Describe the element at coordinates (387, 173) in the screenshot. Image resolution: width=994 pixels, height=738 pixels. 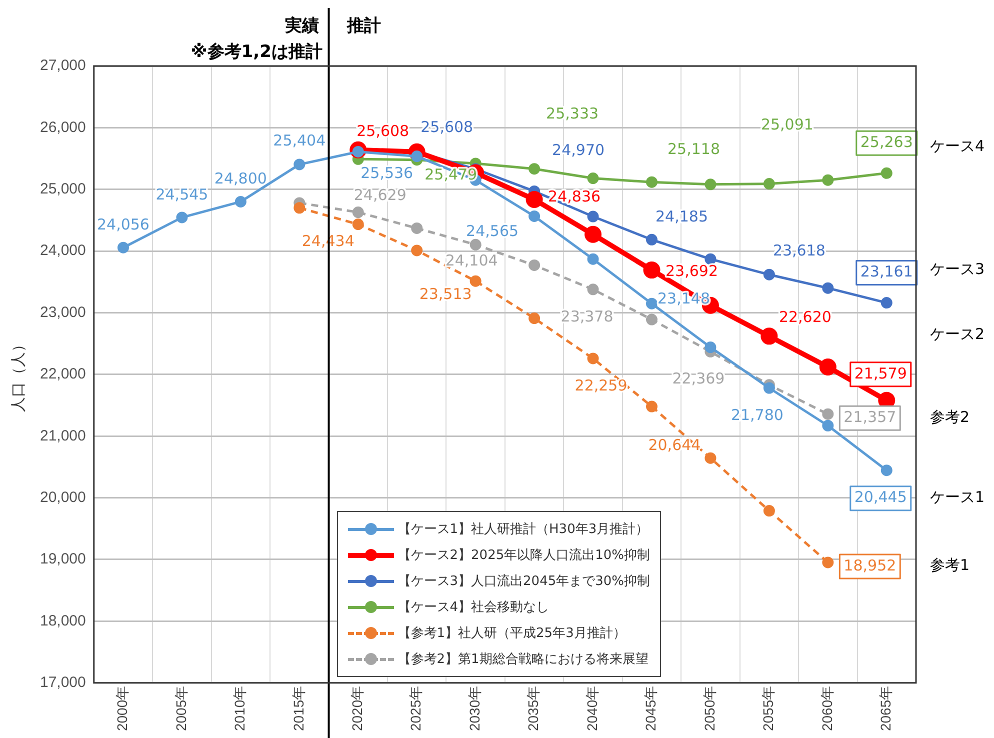
I see `data-label: 25,536` at that location.